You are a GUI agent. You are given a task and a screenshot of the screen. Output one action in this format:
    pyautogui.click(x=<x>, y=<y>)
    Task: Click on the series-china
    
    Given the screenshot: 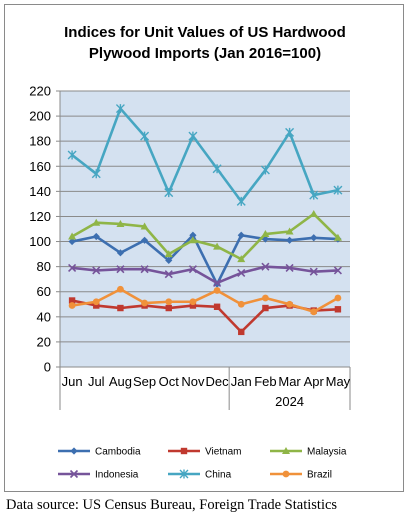 What is the action you would take?
    pyautogui.click(x=205, y=155)
    